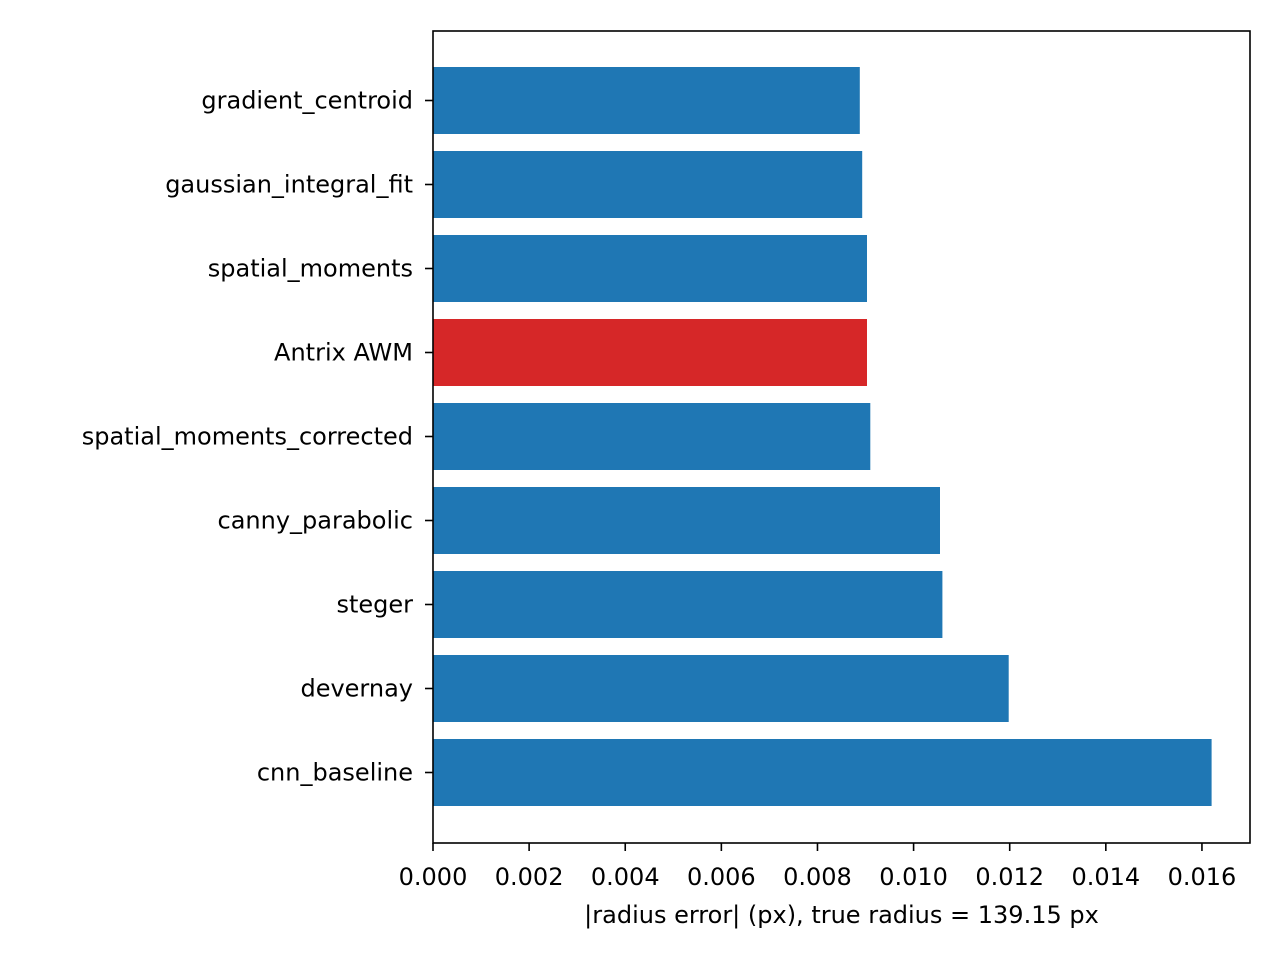 The image size is (1280, 960). What do you see at coordinates (1009, 877) in the screenshot?
I see `x-tick-label: 0.012` at bounding box center [1009, 877].